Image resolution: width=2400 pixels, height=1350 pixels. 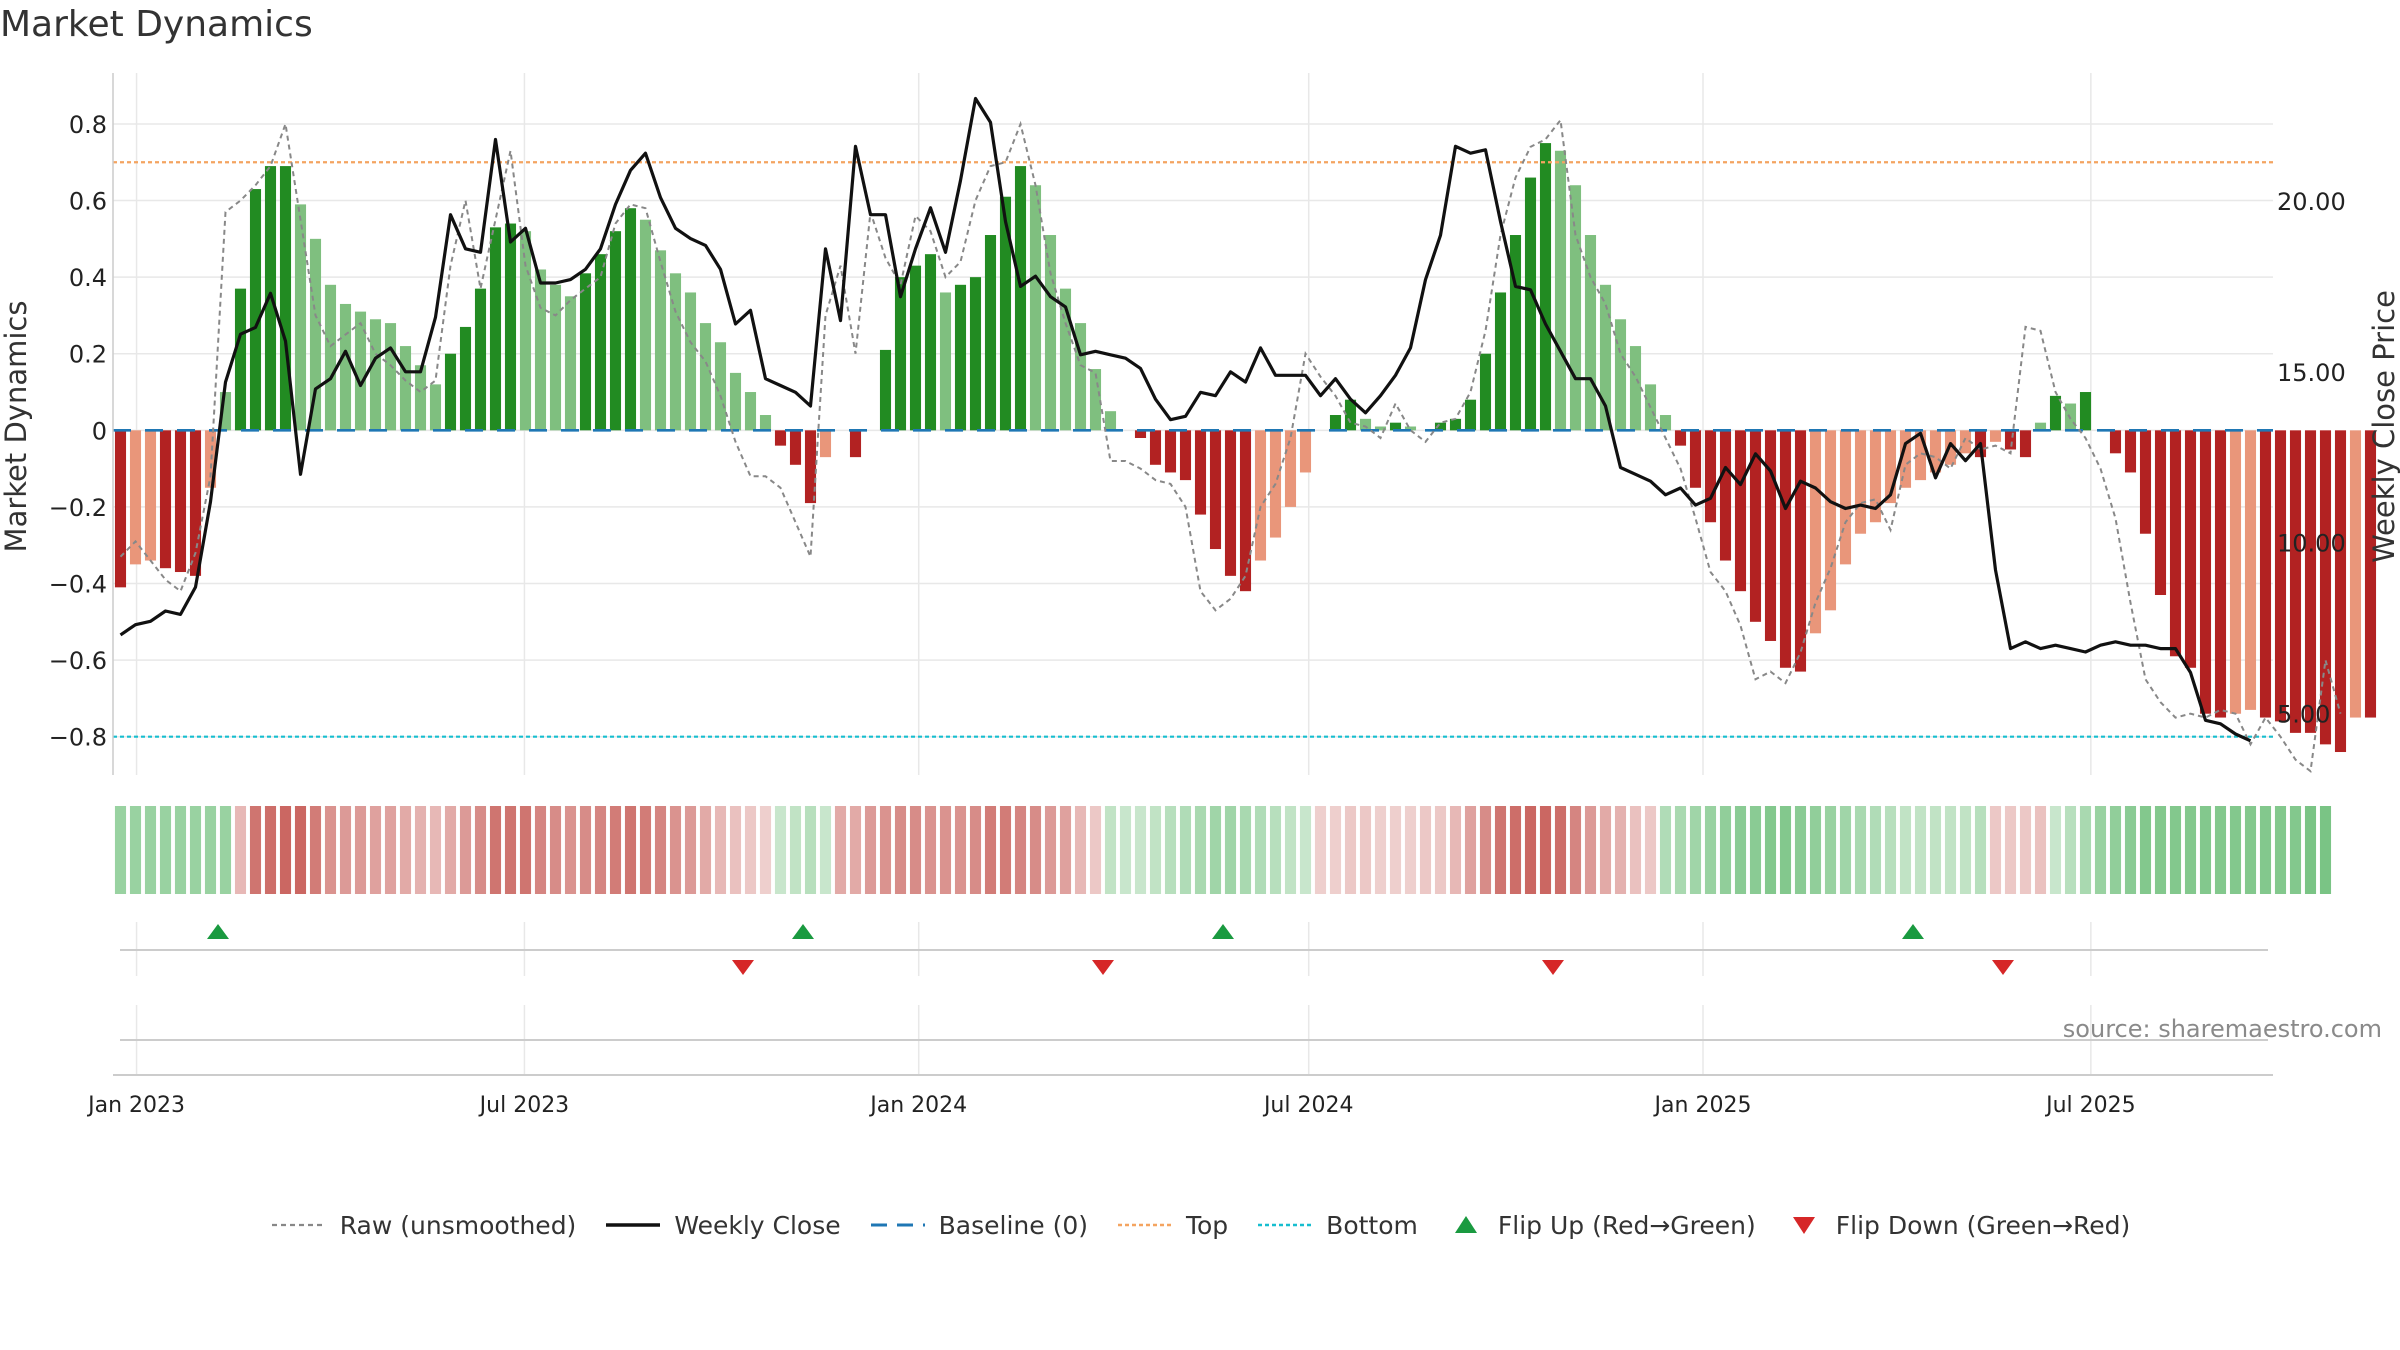 I want to click on legend-item-raw: Raw (unsmoothed), so click(x=423, y=1225).